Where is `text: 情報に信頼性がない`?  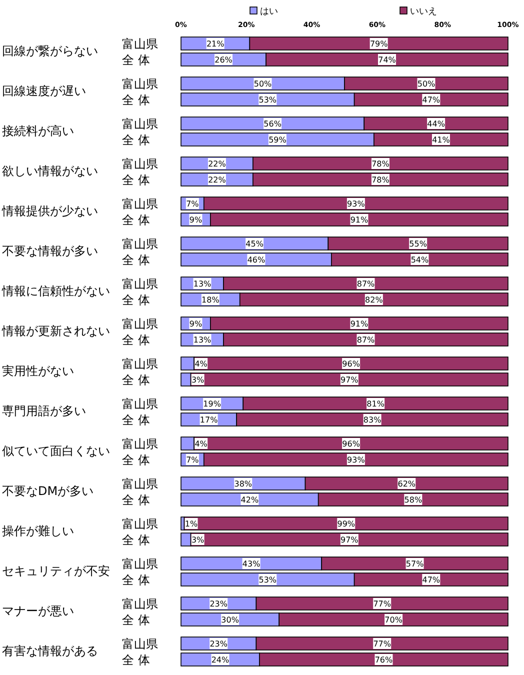 text: 情報に信頼性がない is located at coordinates (55, 291).